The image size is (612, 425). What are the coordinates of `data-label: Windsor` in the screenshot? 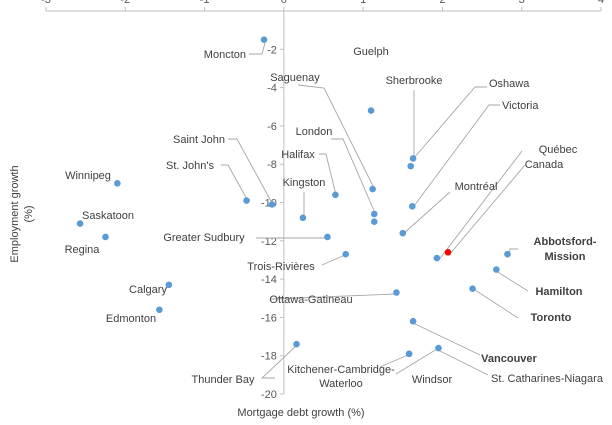 It's located at (432, 380).